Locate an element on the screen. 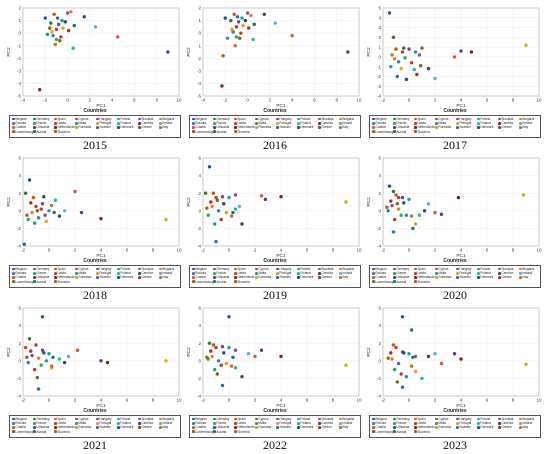  y-tick-label: 6 is located at coordinates (19, 308).